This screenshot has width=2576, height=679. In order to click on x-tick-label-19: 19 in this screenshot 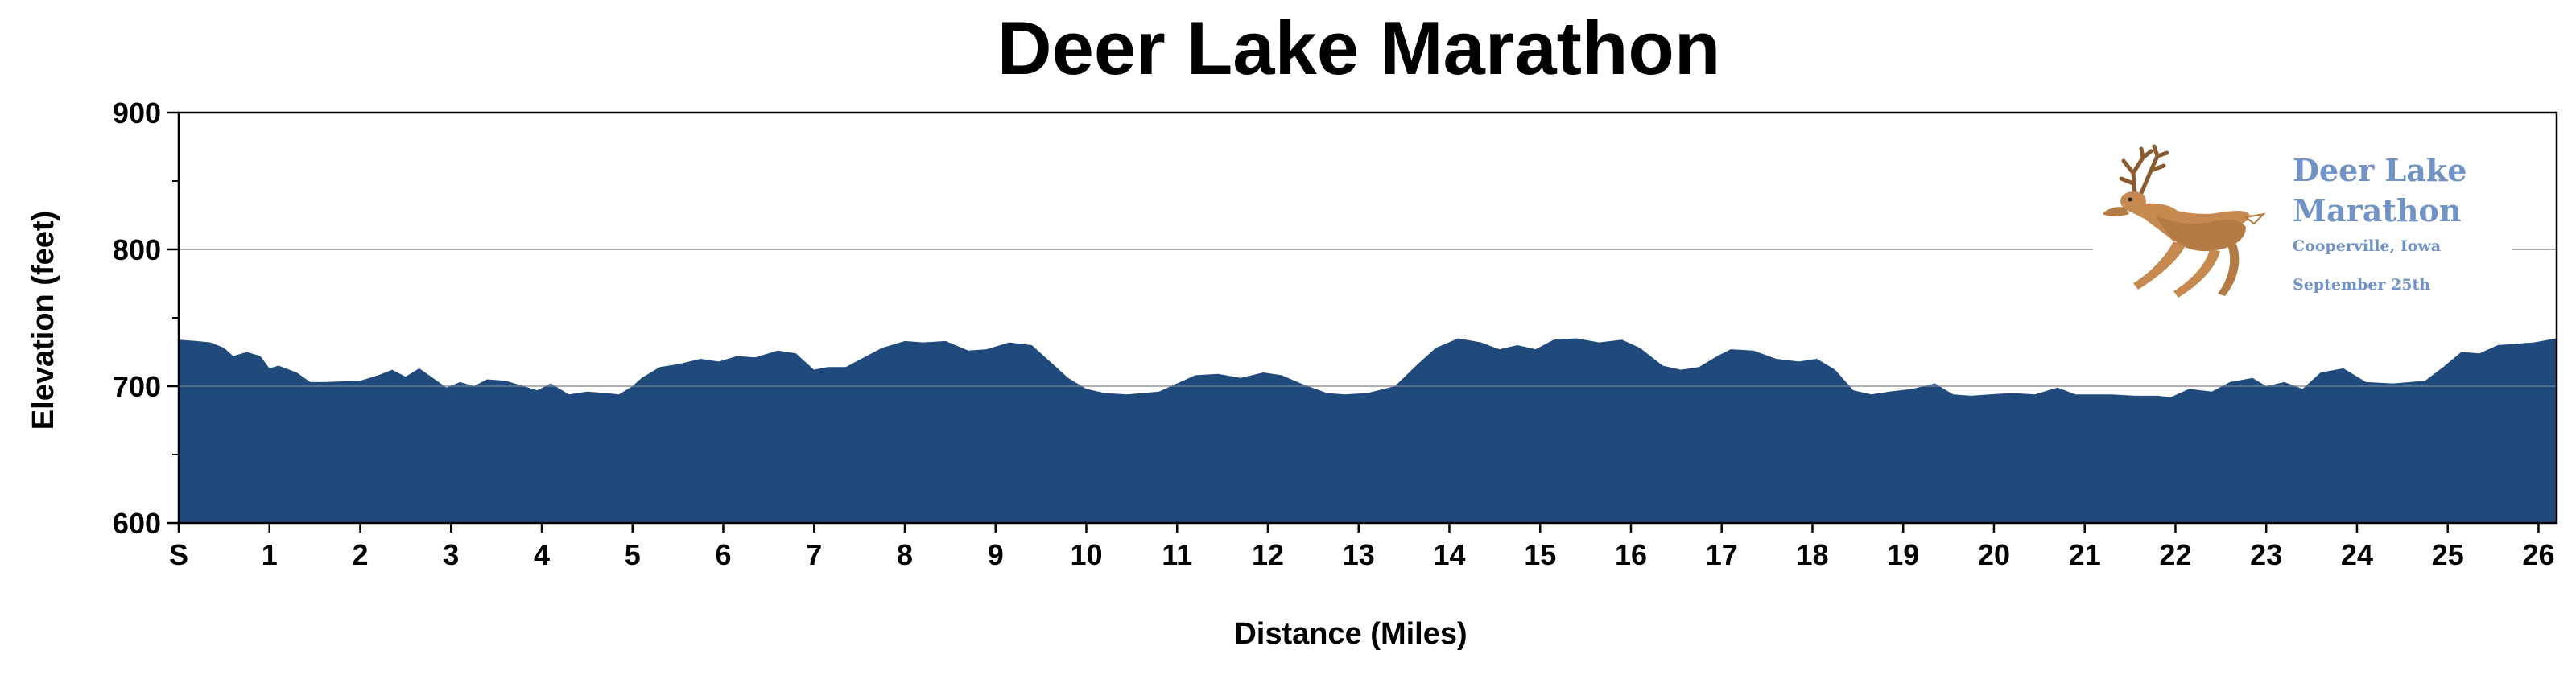, I will do `click(1903, 554)`.